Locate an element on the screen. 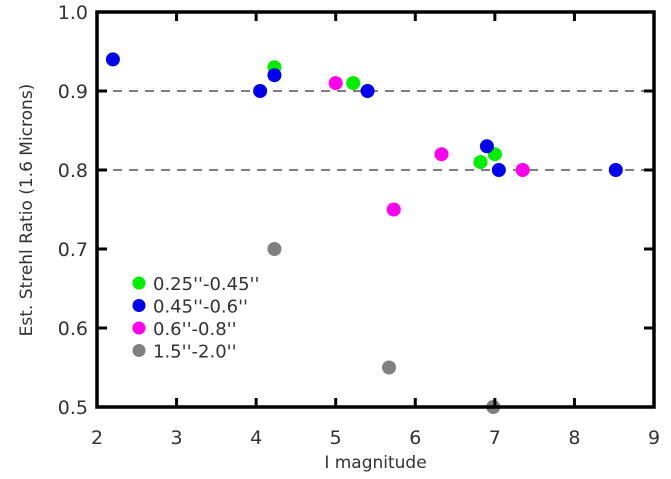  x-tick-label: 3 is located at coordinates (177, 438).